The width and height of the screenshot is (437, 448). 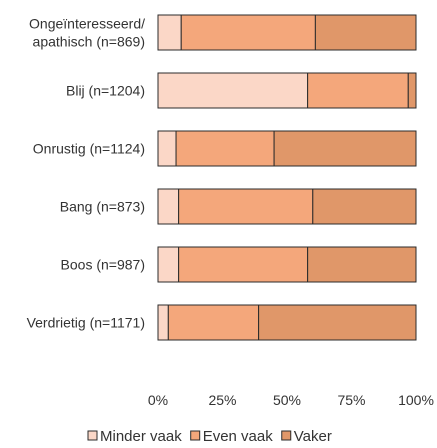 What do you see at coordinates (313, 436) in the screenshot?
I see `legend-label-2: Vaker` at bounding box center [313, 436].